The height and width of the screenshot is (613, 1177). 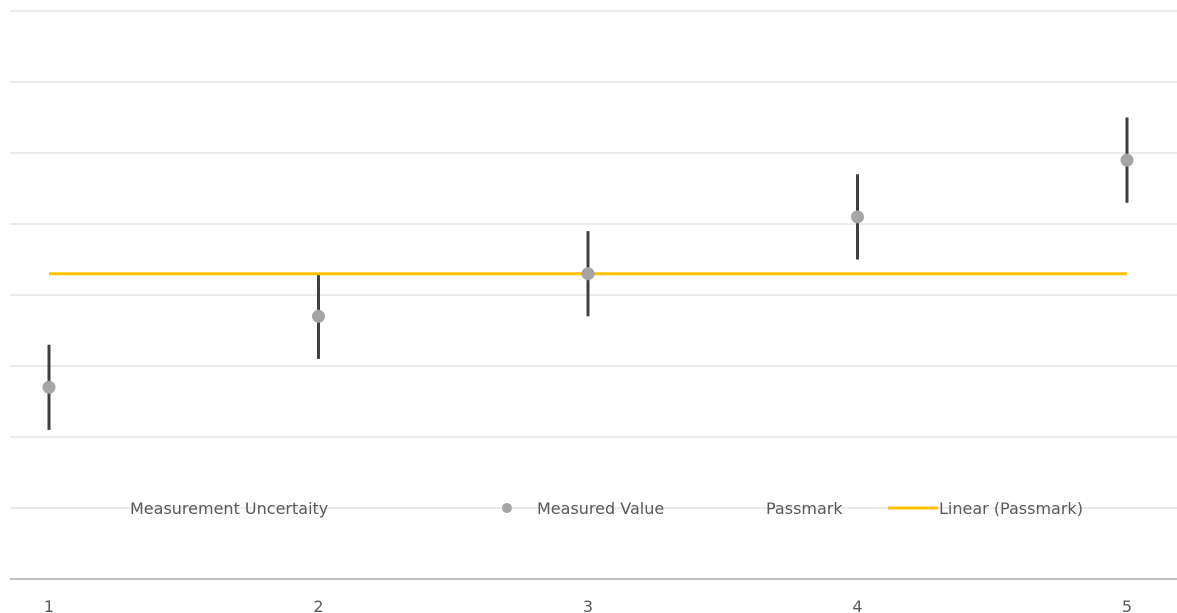 What do you see at coordinates (857, 605) in the screenshot?
I see `x-tick-label: 4` at bounding box center [857, 605].